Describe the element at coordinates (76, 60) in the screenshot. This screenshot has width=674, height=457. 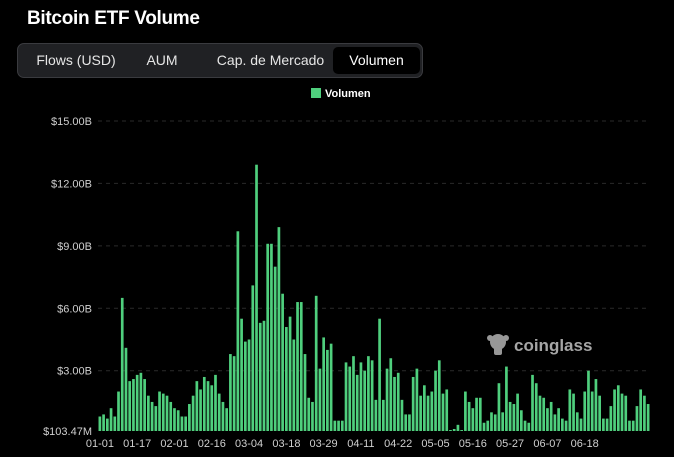
I see `tab-flows-usd: Flows (USD)` at that location.